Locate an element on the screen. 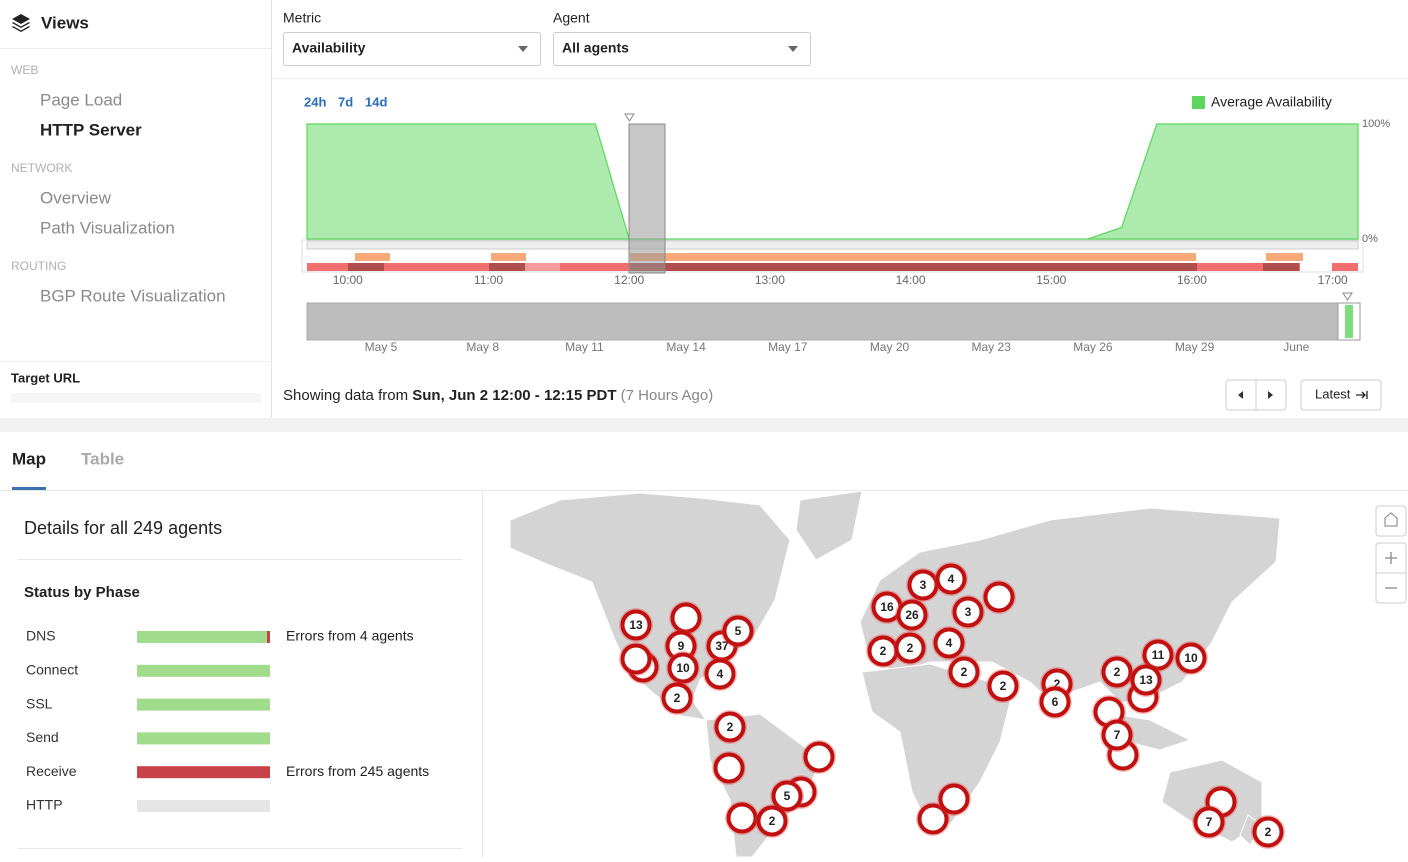 The width and height of the screenshot is (1408, 862). overview-marker is located at coordinates (1347, 296).